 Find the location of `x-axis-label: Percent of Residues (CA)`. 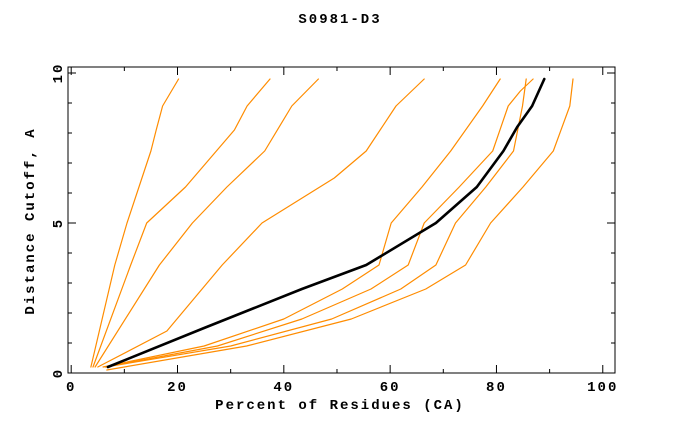

x-axis-label: Percent of Residues (CA) is located at coordinates (340, 406).